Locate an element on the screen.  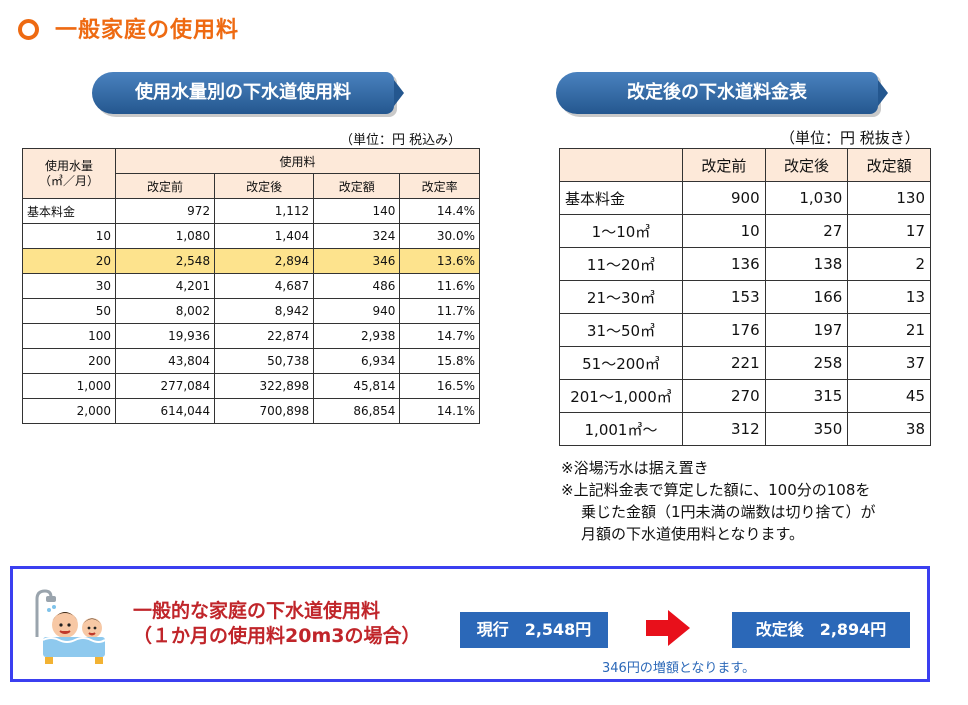
table-row: 1～10㎥ 10 27 17 is located at coordinates (745, 231).